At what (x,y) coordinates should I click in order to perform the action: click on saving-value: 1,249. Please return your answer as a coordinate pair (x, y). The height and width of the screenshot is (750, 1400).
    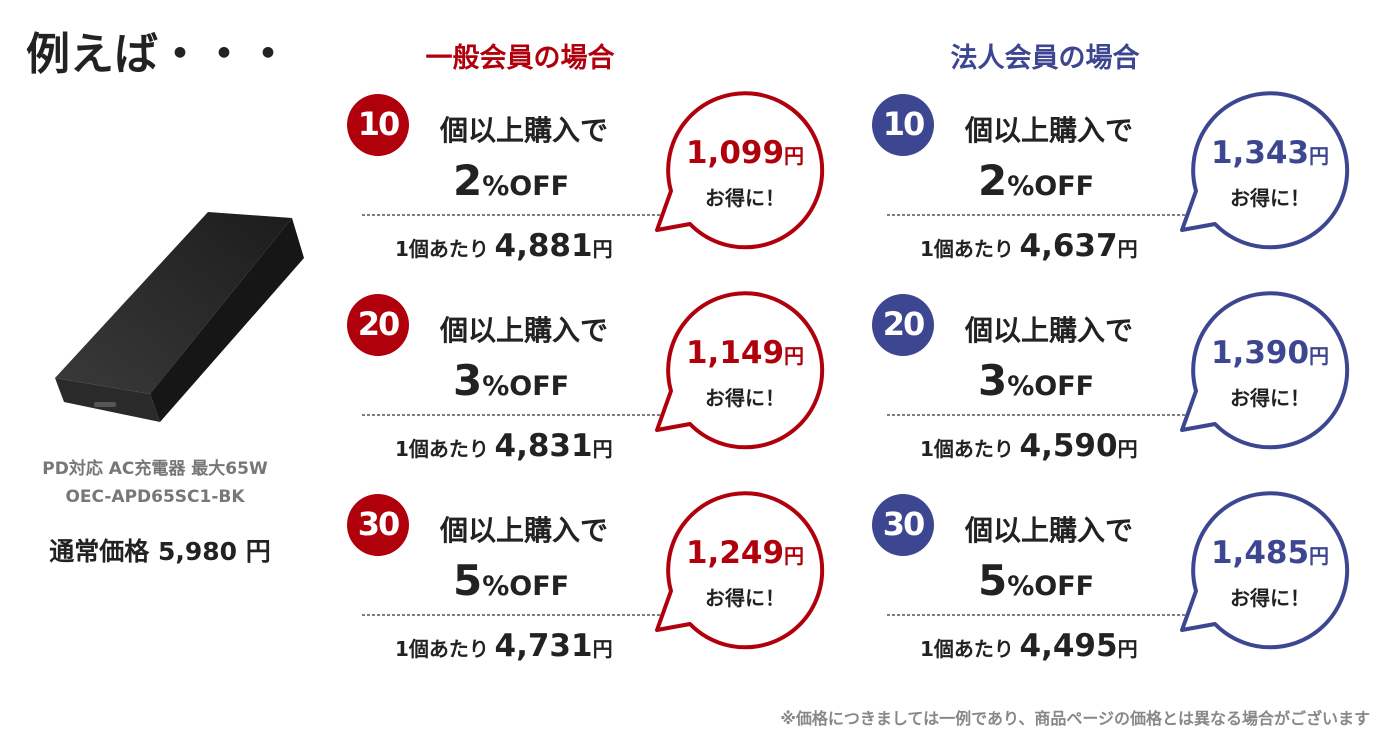
    Looking at the image, I should click on (735, 553).